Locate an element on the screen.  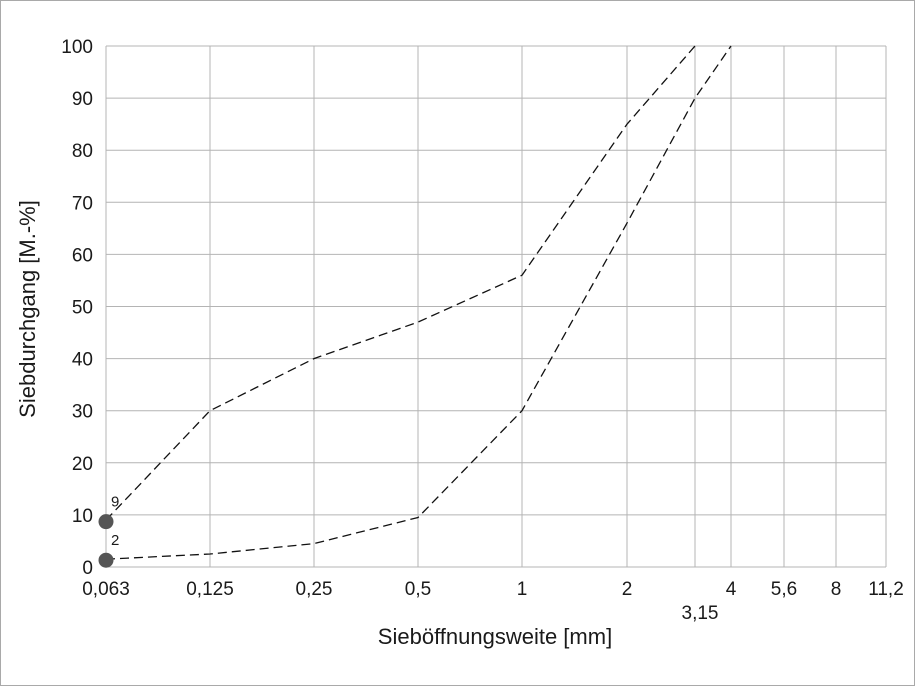
x-tick-labels: 0,063 0,125 0,25 0,5 1 2 3,15 4 5,6 8 11,2 is located at coordinates (493, 601).